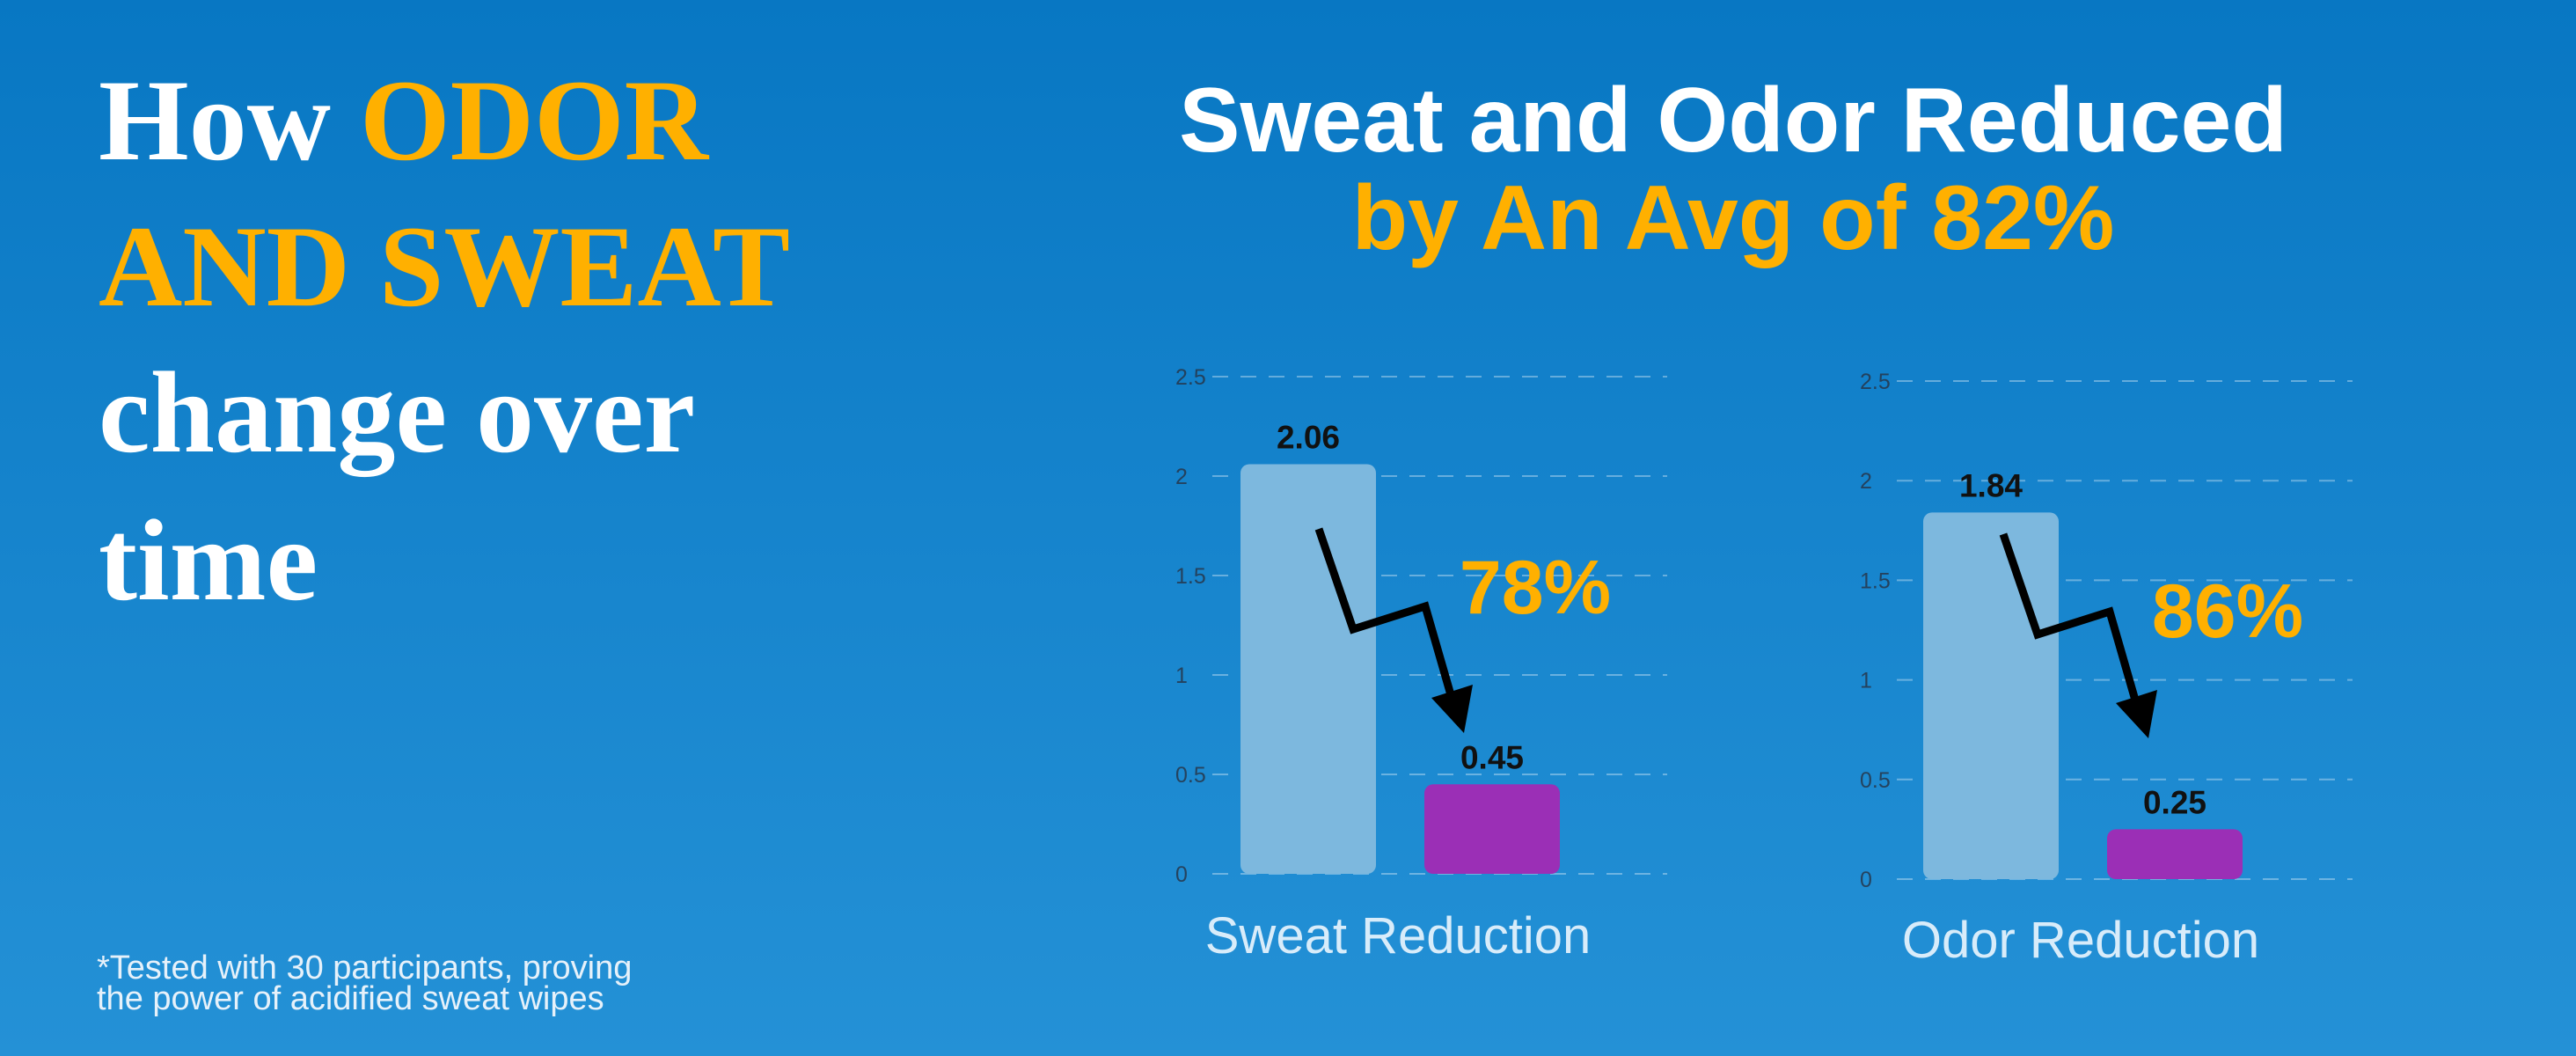 The width and height of the screenshot is (2576, 1056). I want to click on headline-text: change over, so click(397, 413).